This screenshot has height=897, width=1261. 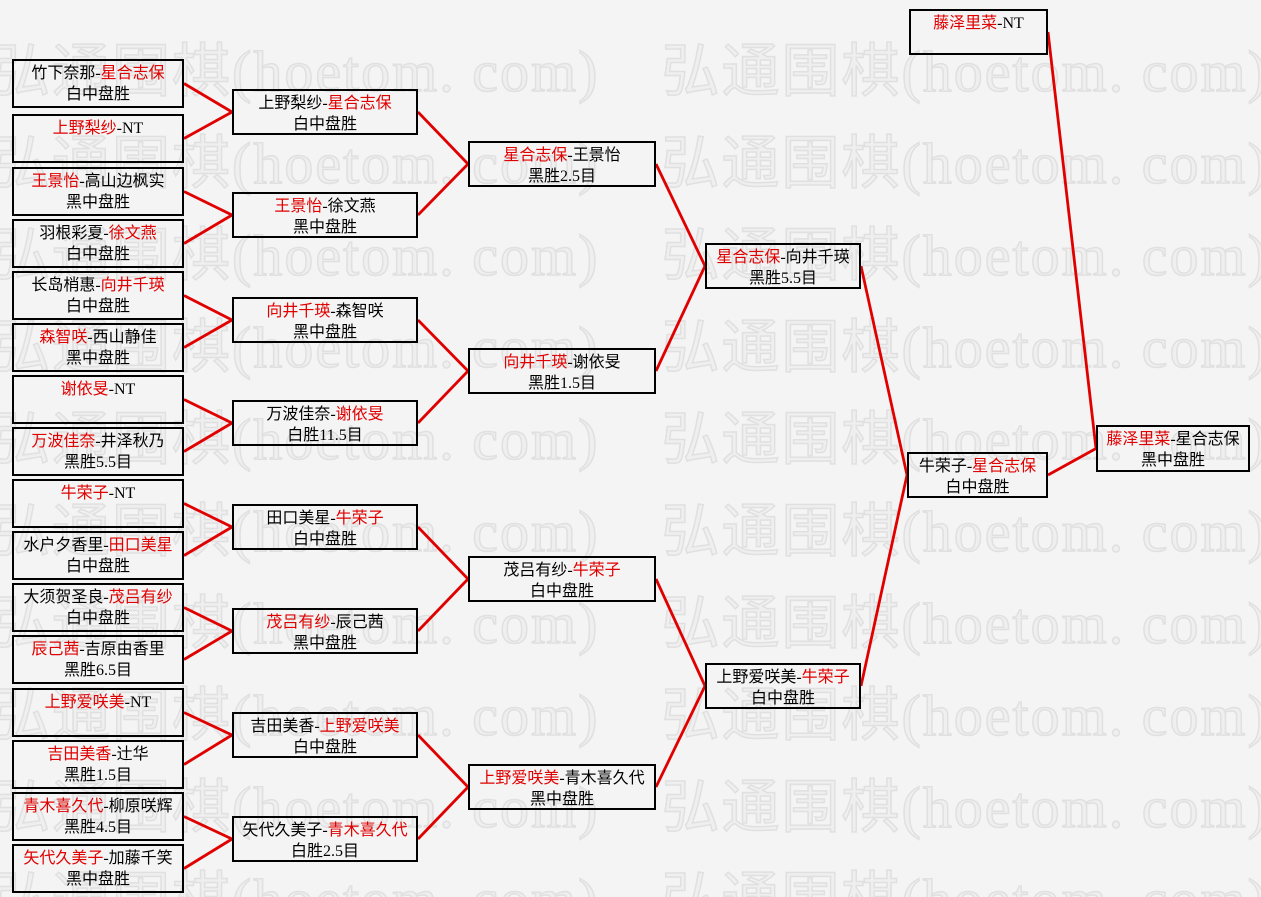 What do you see at coordinates (98, 764) in the screenshot?
I see `match-box-r1-14: 吉田美香-辻华 黑胜1.5目` at bounding box center [98, 764].